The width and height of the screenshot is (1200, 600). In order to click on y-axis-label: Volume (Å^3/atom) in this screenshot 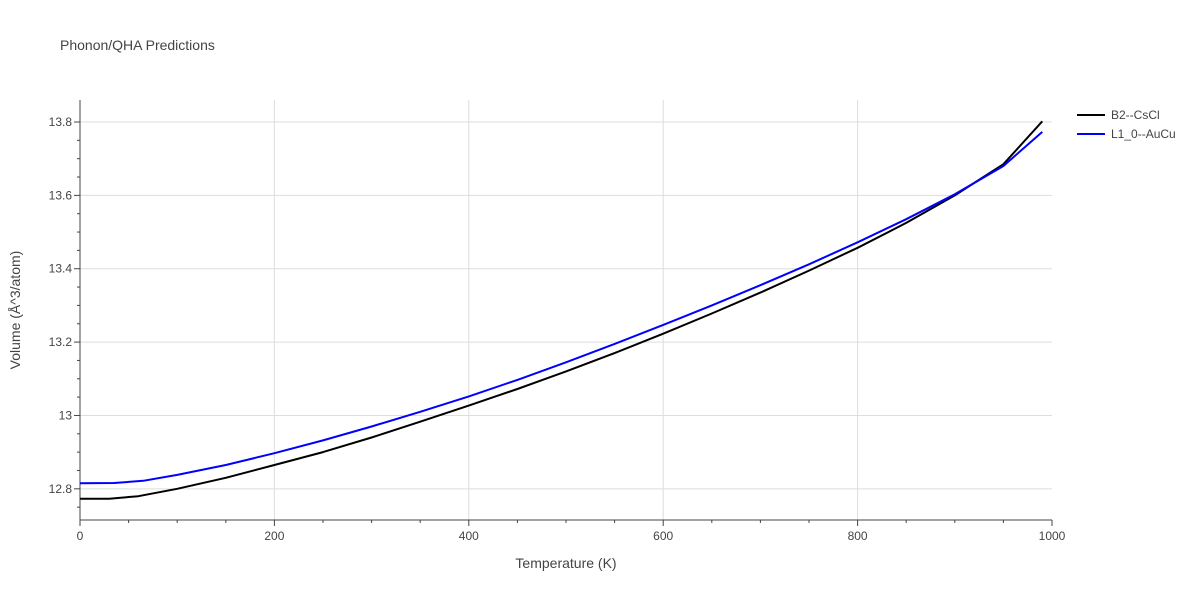, I will do `click(15, 310)`.